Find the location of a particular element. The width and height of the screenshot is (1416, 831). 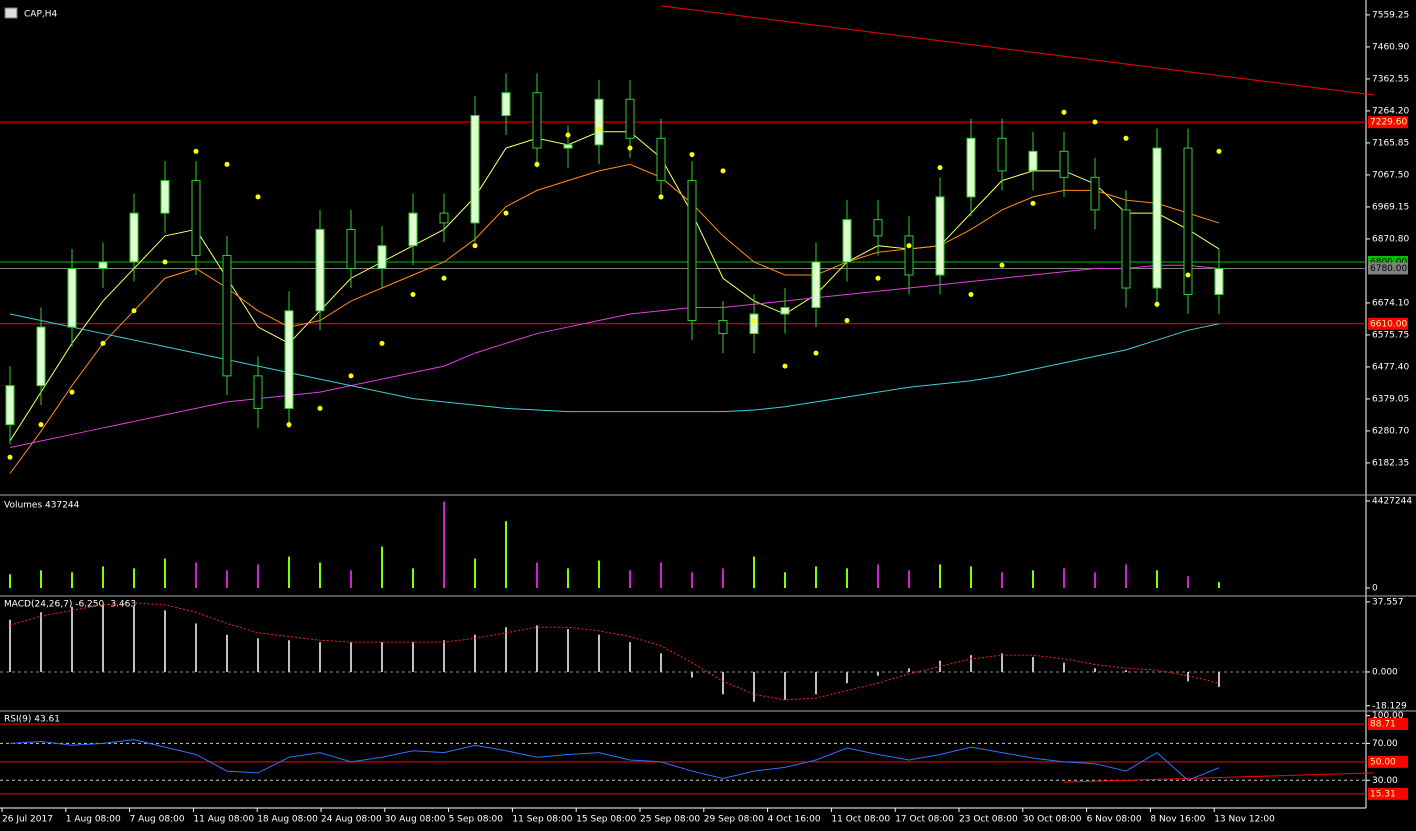

y-tick-label: 6969.15 is located at coordinates (1390, 207).